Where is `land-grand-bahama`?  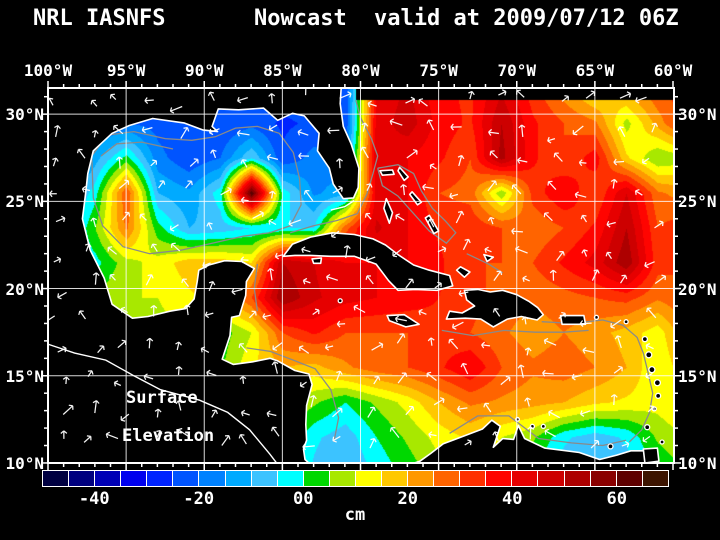
land-grand-bahama is located at coordinates (387, 172).